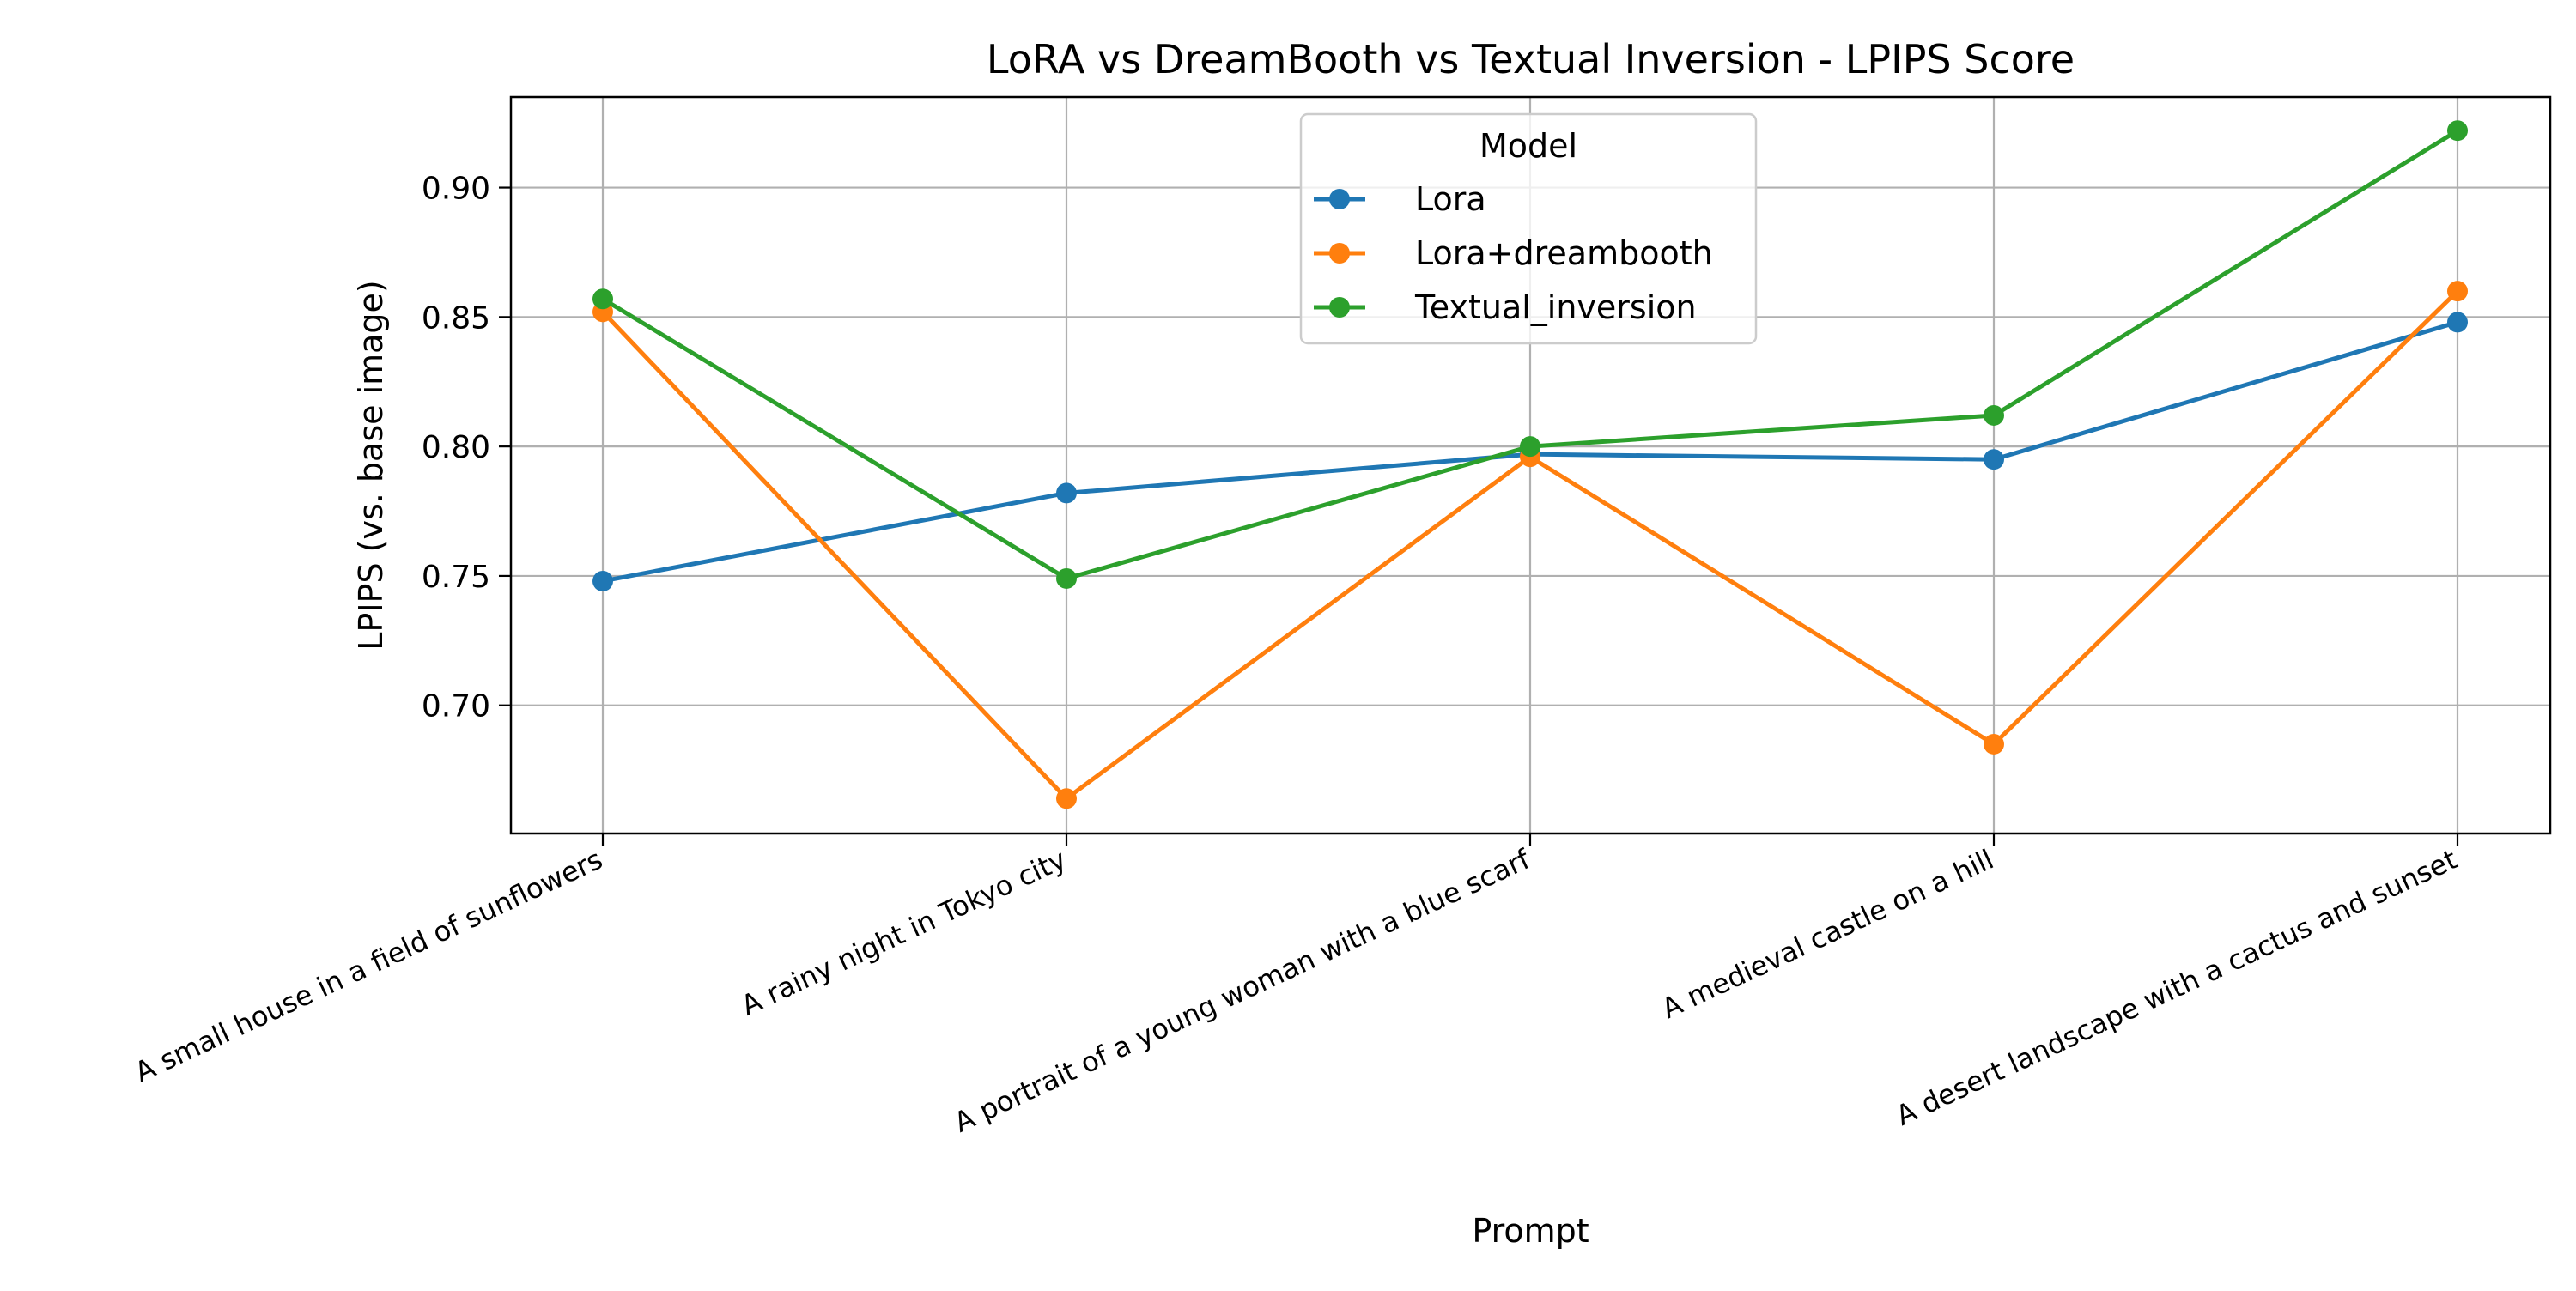 The height and width of the screenshot is (1291, 2576). Describe the element at coordinates (456, 189) in the screenshot. I see `y-tick-label: 0.90` at that location.